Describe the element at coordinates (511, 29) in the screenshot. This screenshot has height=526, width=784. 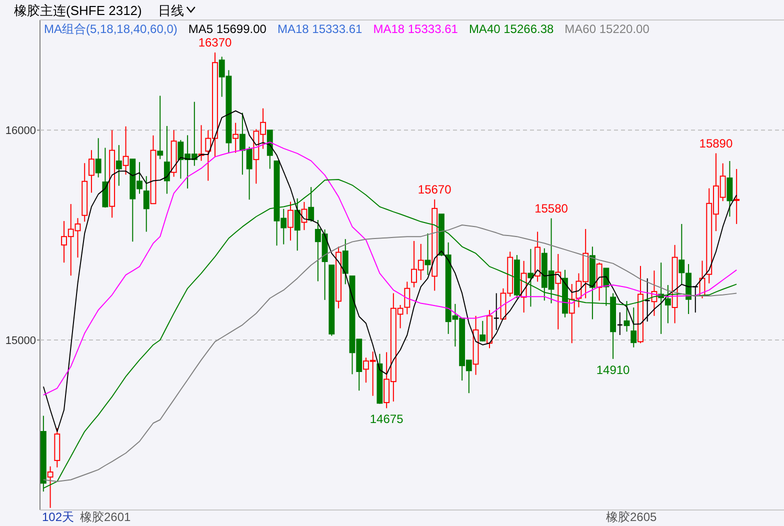
I see `text: MA40 15266.38` at that location.